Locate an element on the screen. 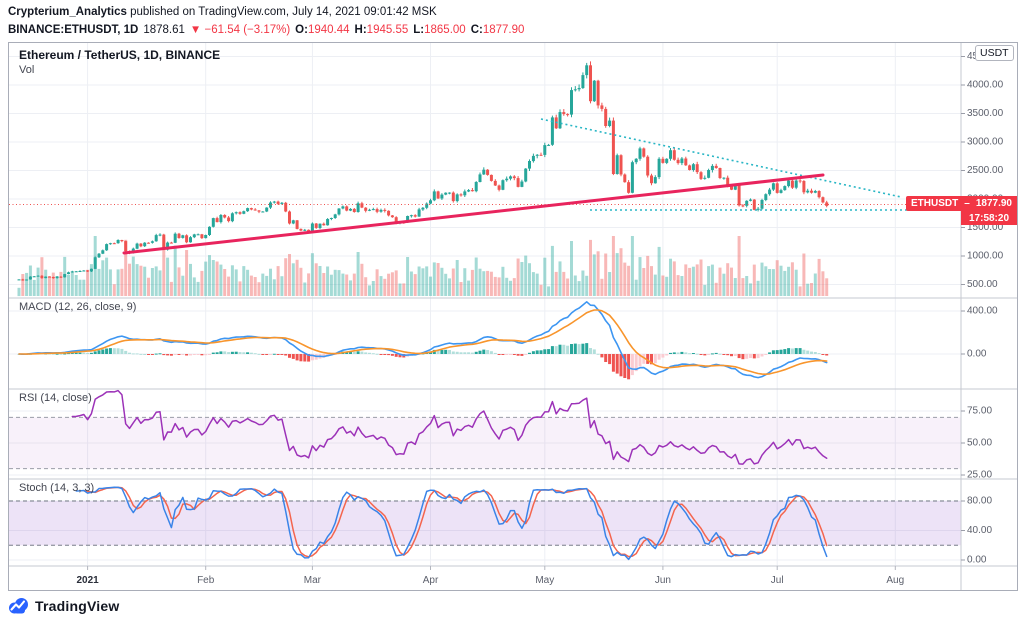 This screenshot has width=1024, height=623. last-price-value: 1878.61 is located at coordinates (164, 30).